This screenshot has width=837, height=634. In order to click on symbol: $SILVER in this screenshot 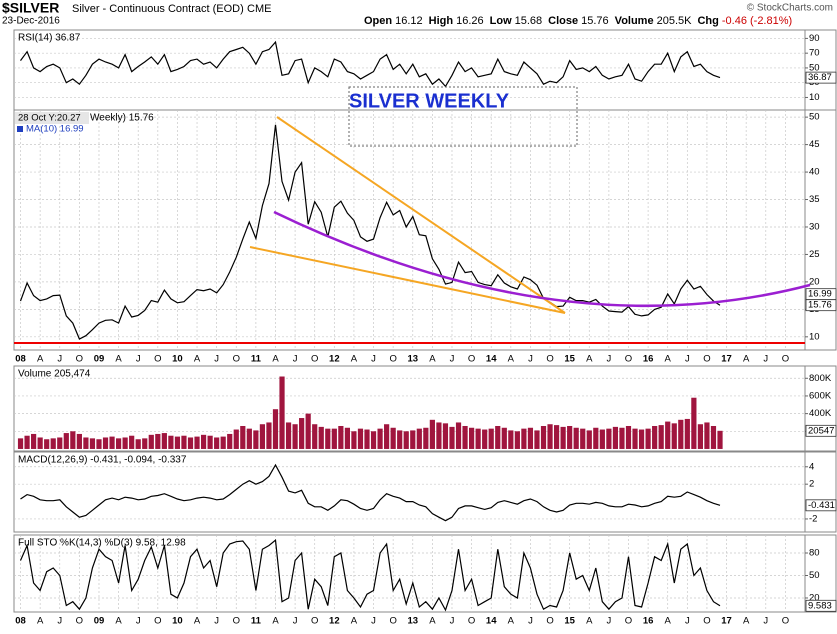, I will do `click(30, 8)`.